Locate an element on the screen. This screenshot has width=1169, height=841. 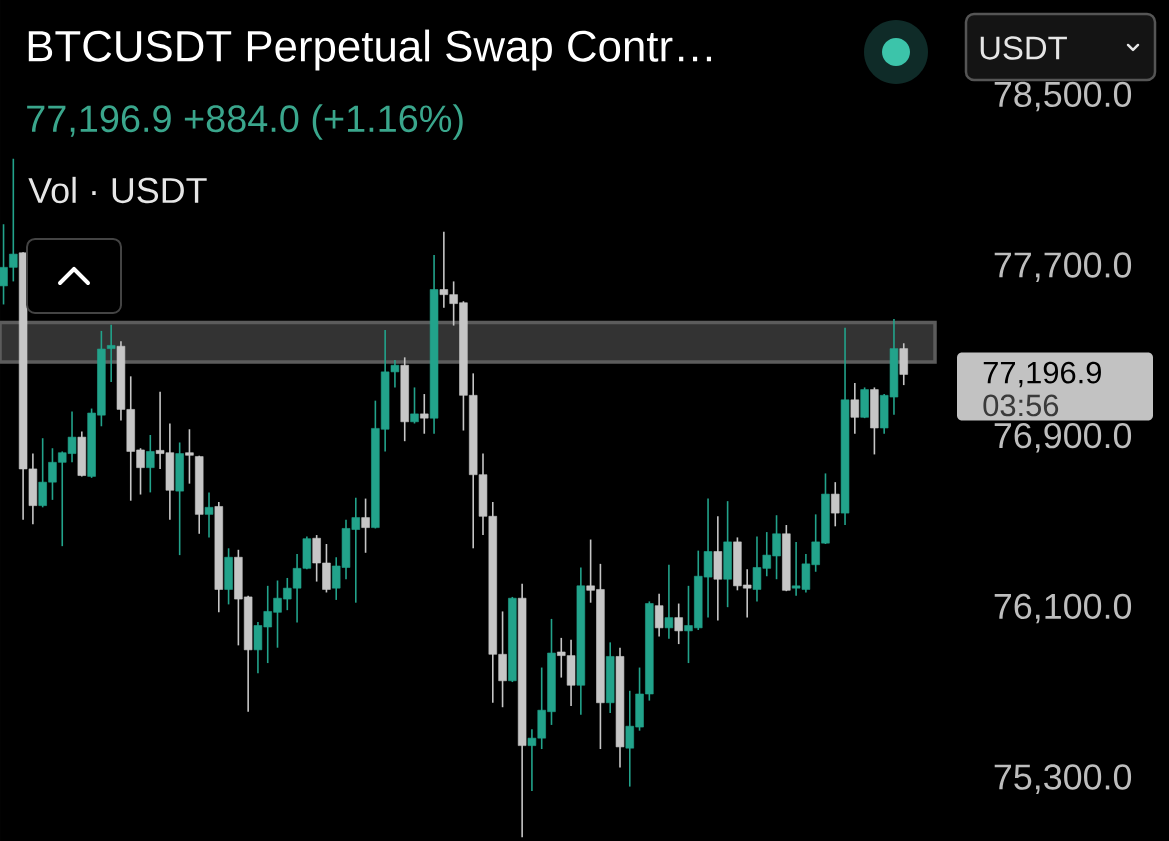
text: USDT is located at coordinates (1023, 48).